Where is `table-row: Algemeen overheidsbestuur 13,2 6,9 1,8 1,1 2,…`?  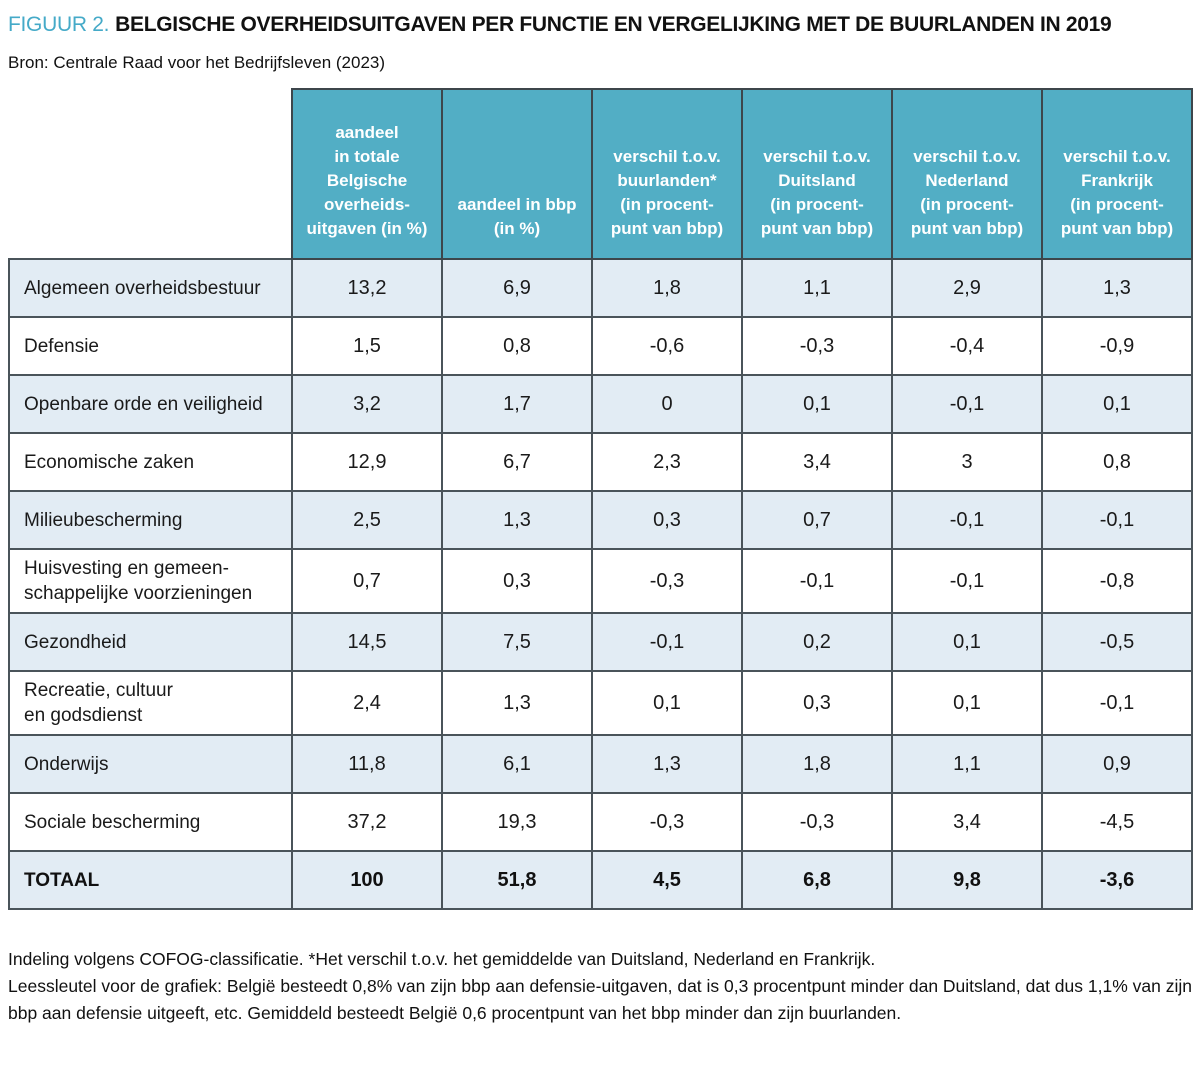 table-row: Algemeen overheidsbestuur 13,2 6,9 1,8 1,1 2,… is located at coordinates (600, 288).